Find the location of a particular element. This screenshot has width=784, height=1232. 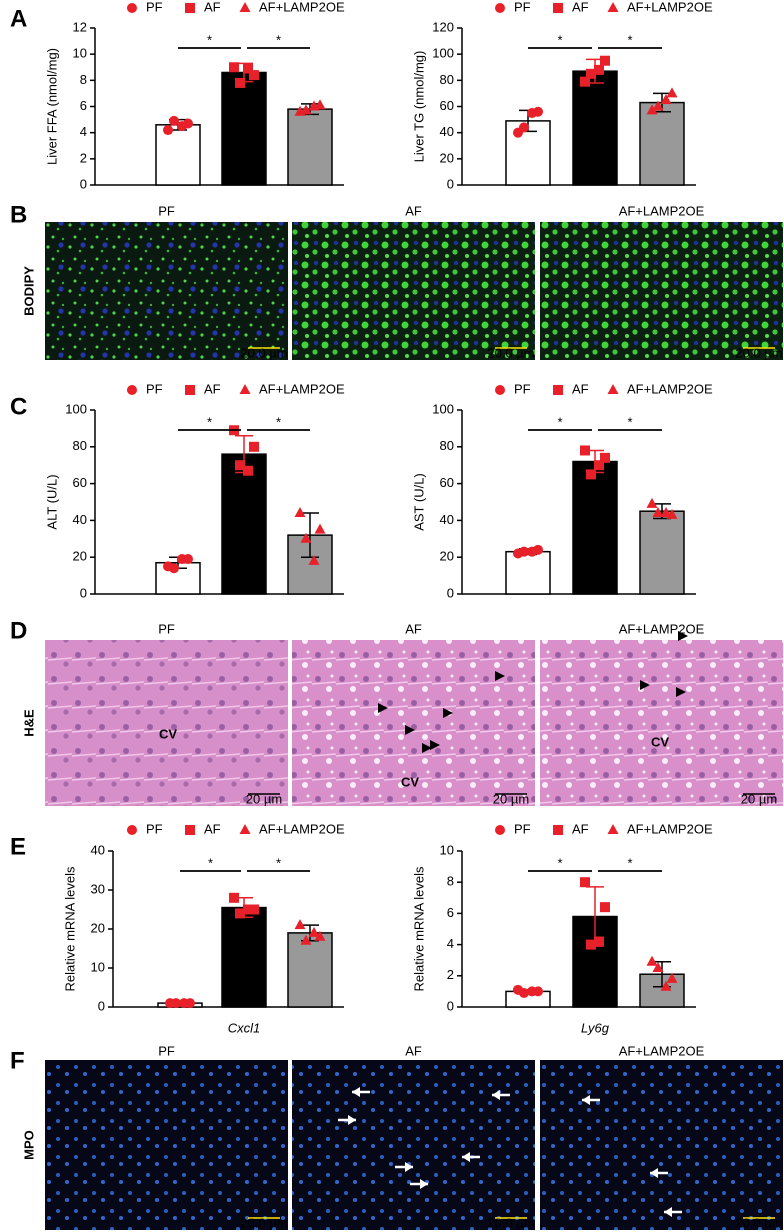

x-axis-label: Cxcl1 is located at coordinates (244, 1027).